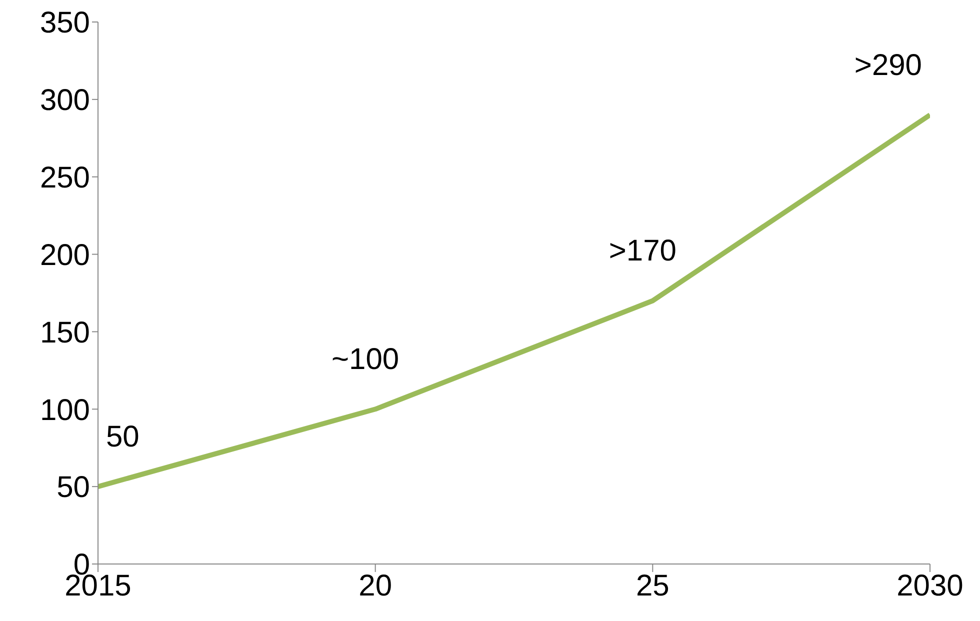 The image size is (980, 621). What do you see at coordinates (375, 585) in the screenshot?
I see `x-tick-label: 20` at bounding box center [375, 585].